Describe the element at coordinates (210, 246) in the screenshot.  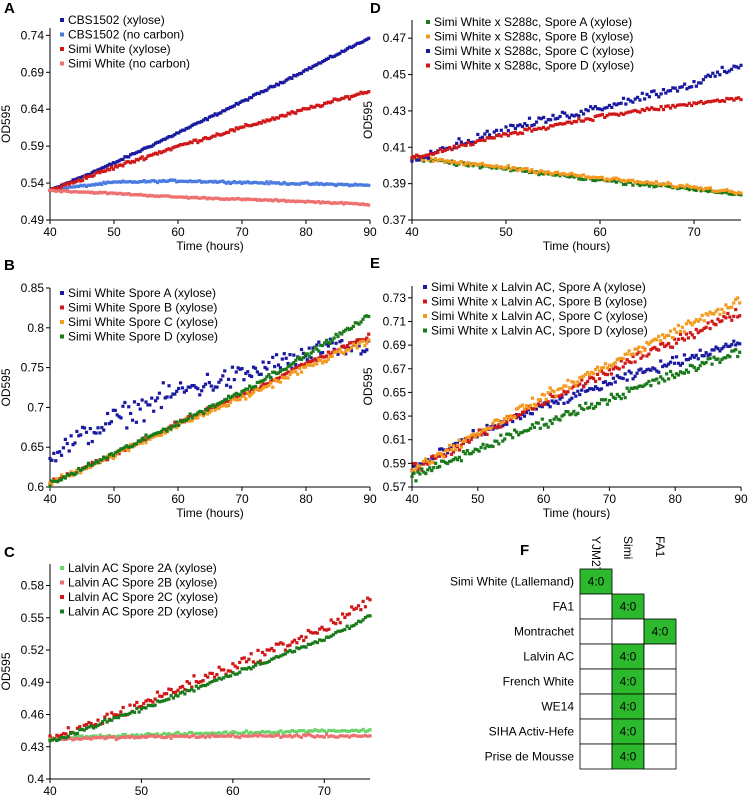
I see `x-axis-label: Time (hours)` at that location.